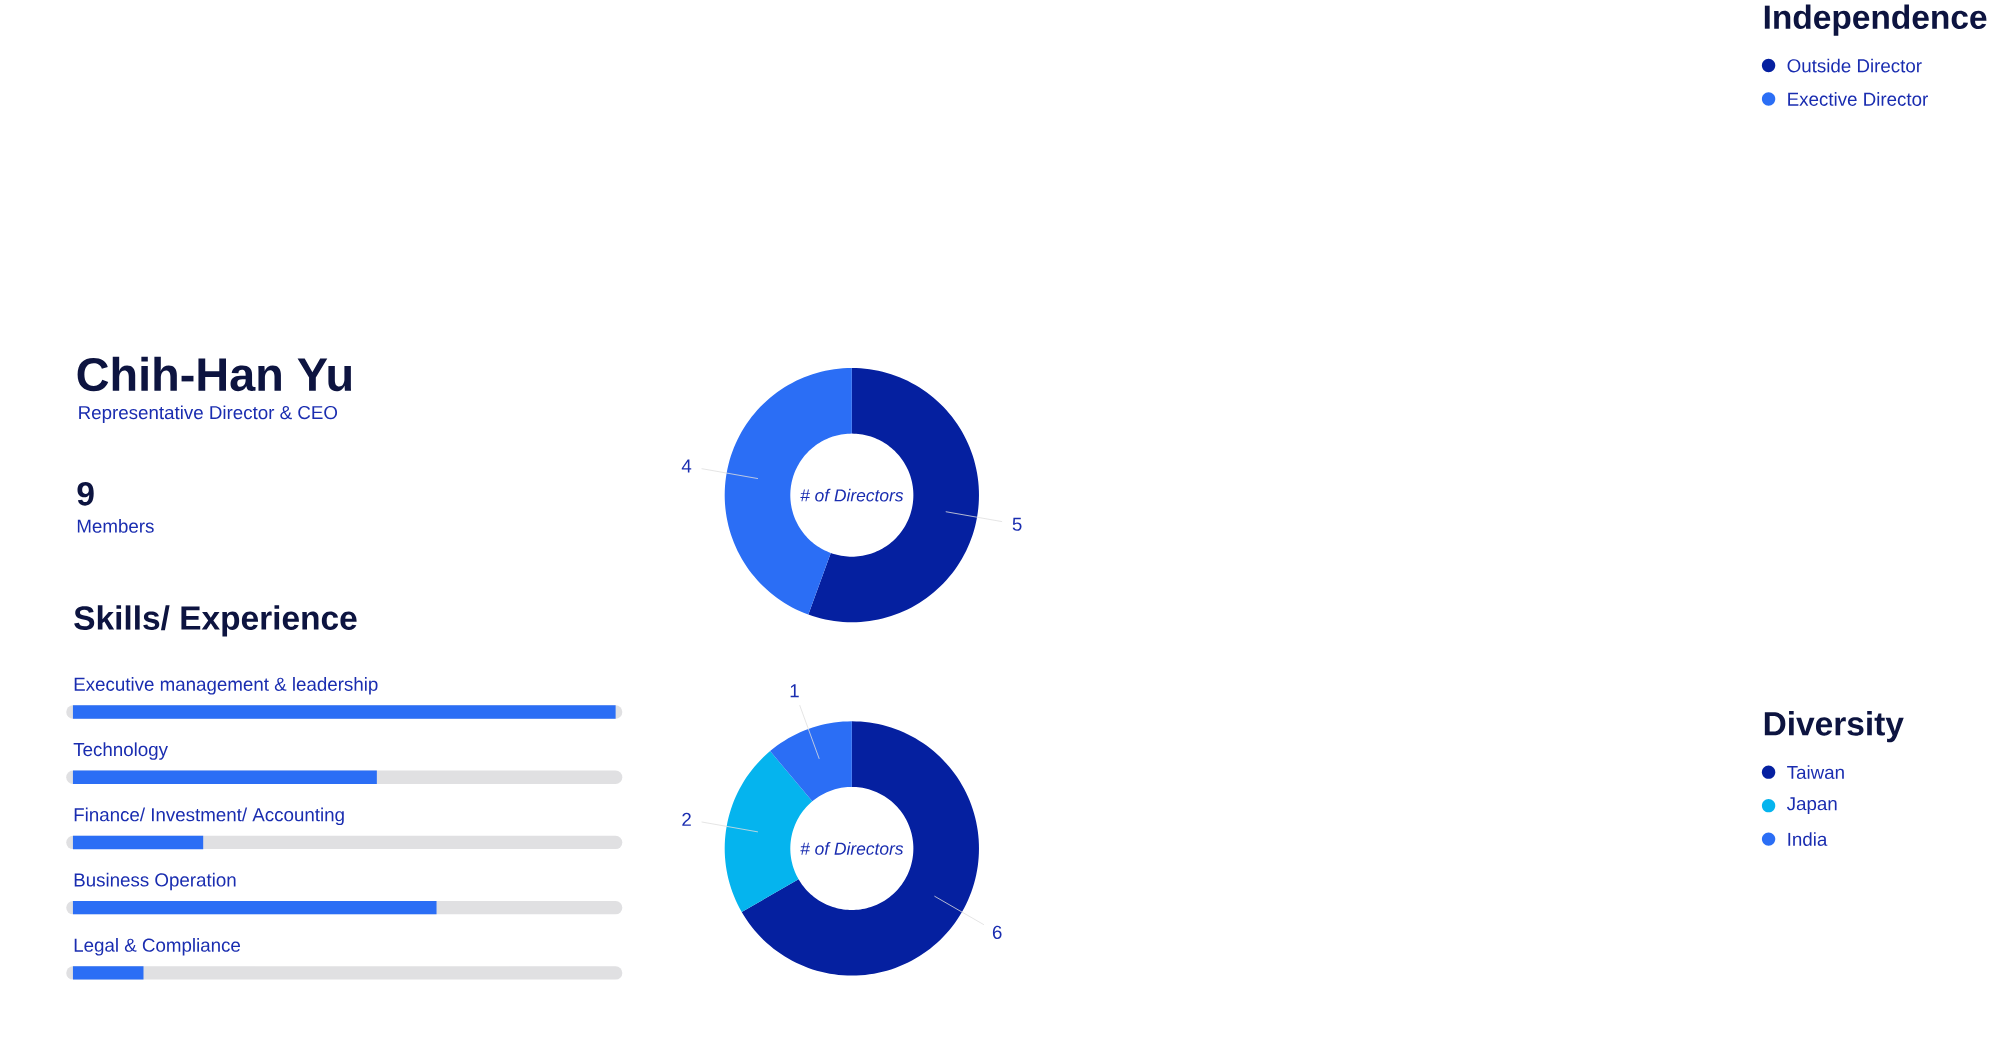 Image resolution: width=1992 pixels, height=1045 pixels. Describe the element at coordinates (215, 621) in the screenshot. I see `chart-title: Skills/ Experience` at that location.